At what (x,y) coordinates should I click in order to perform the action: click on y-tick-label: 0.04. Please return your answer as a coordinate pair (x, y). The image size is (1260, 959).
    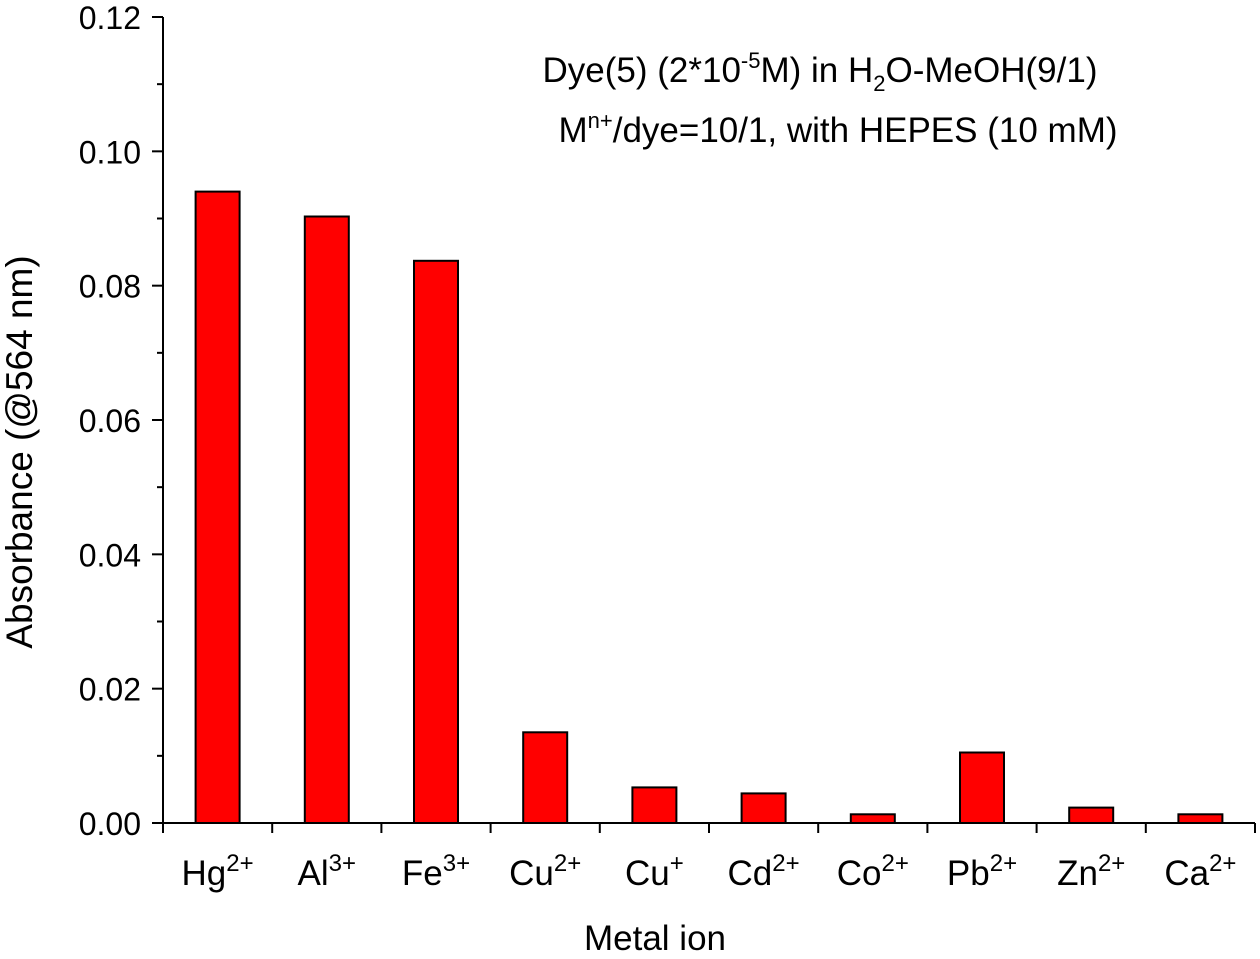
    Looking at the image, I should click on (110, 555).